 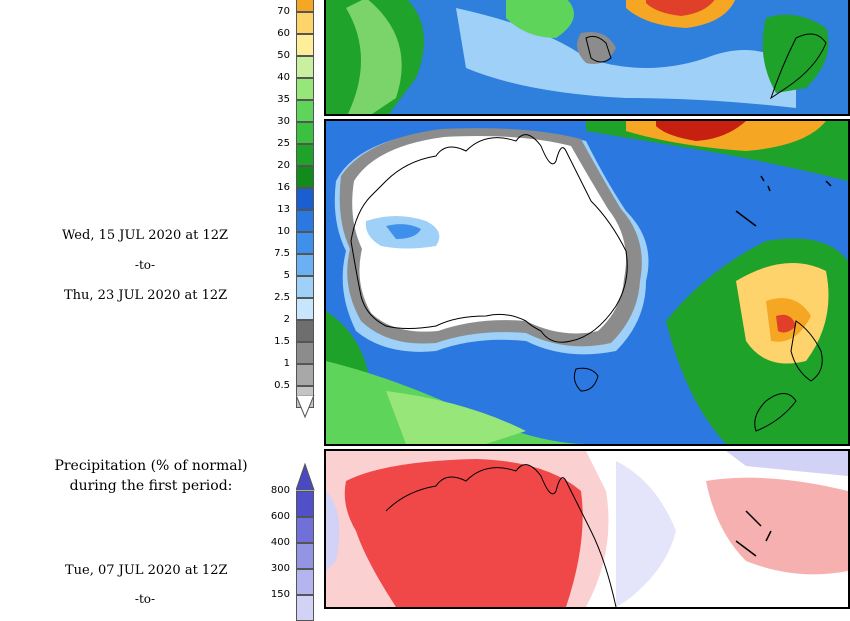 I want to click on precip-colorbar-tick-label: 70, so click(x=283, y=11).